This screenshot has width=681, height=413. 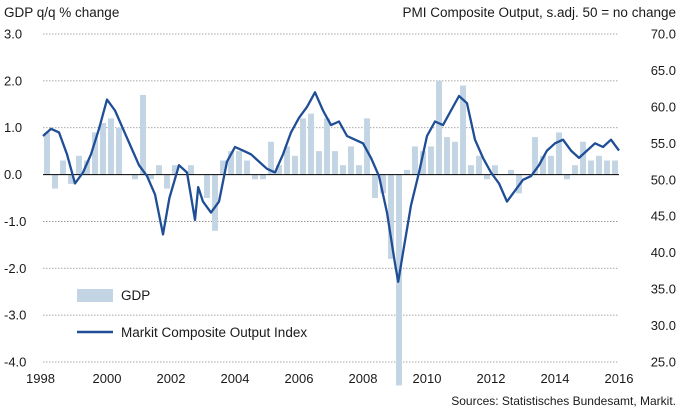 I want to click on left-axis-ticks: -4.0 -3.0 -2.0 -1.0 0.0 1.0 2.0 3.0, so click(x=15, y=198).